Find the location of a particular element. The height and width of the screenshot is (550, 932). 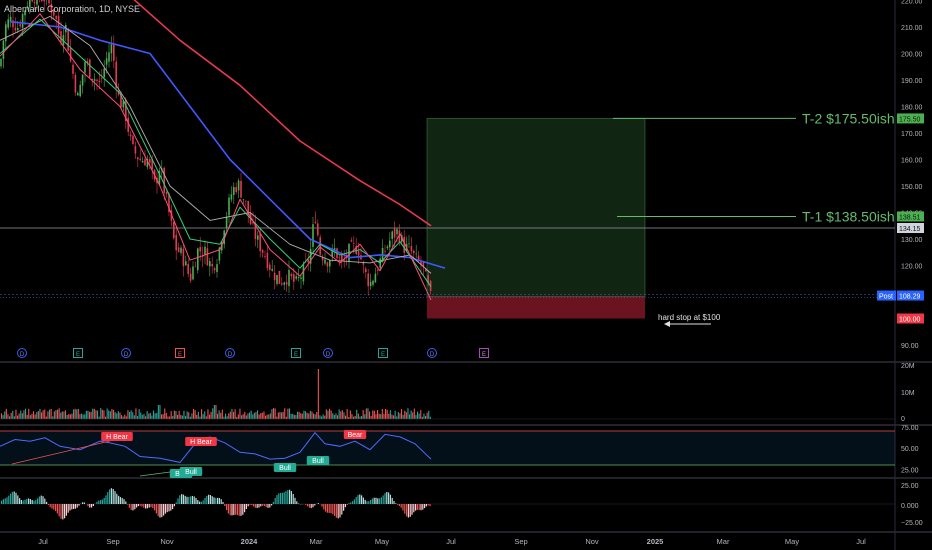

t1-price-tag: 138.51 is located at coordinates (910, 217).